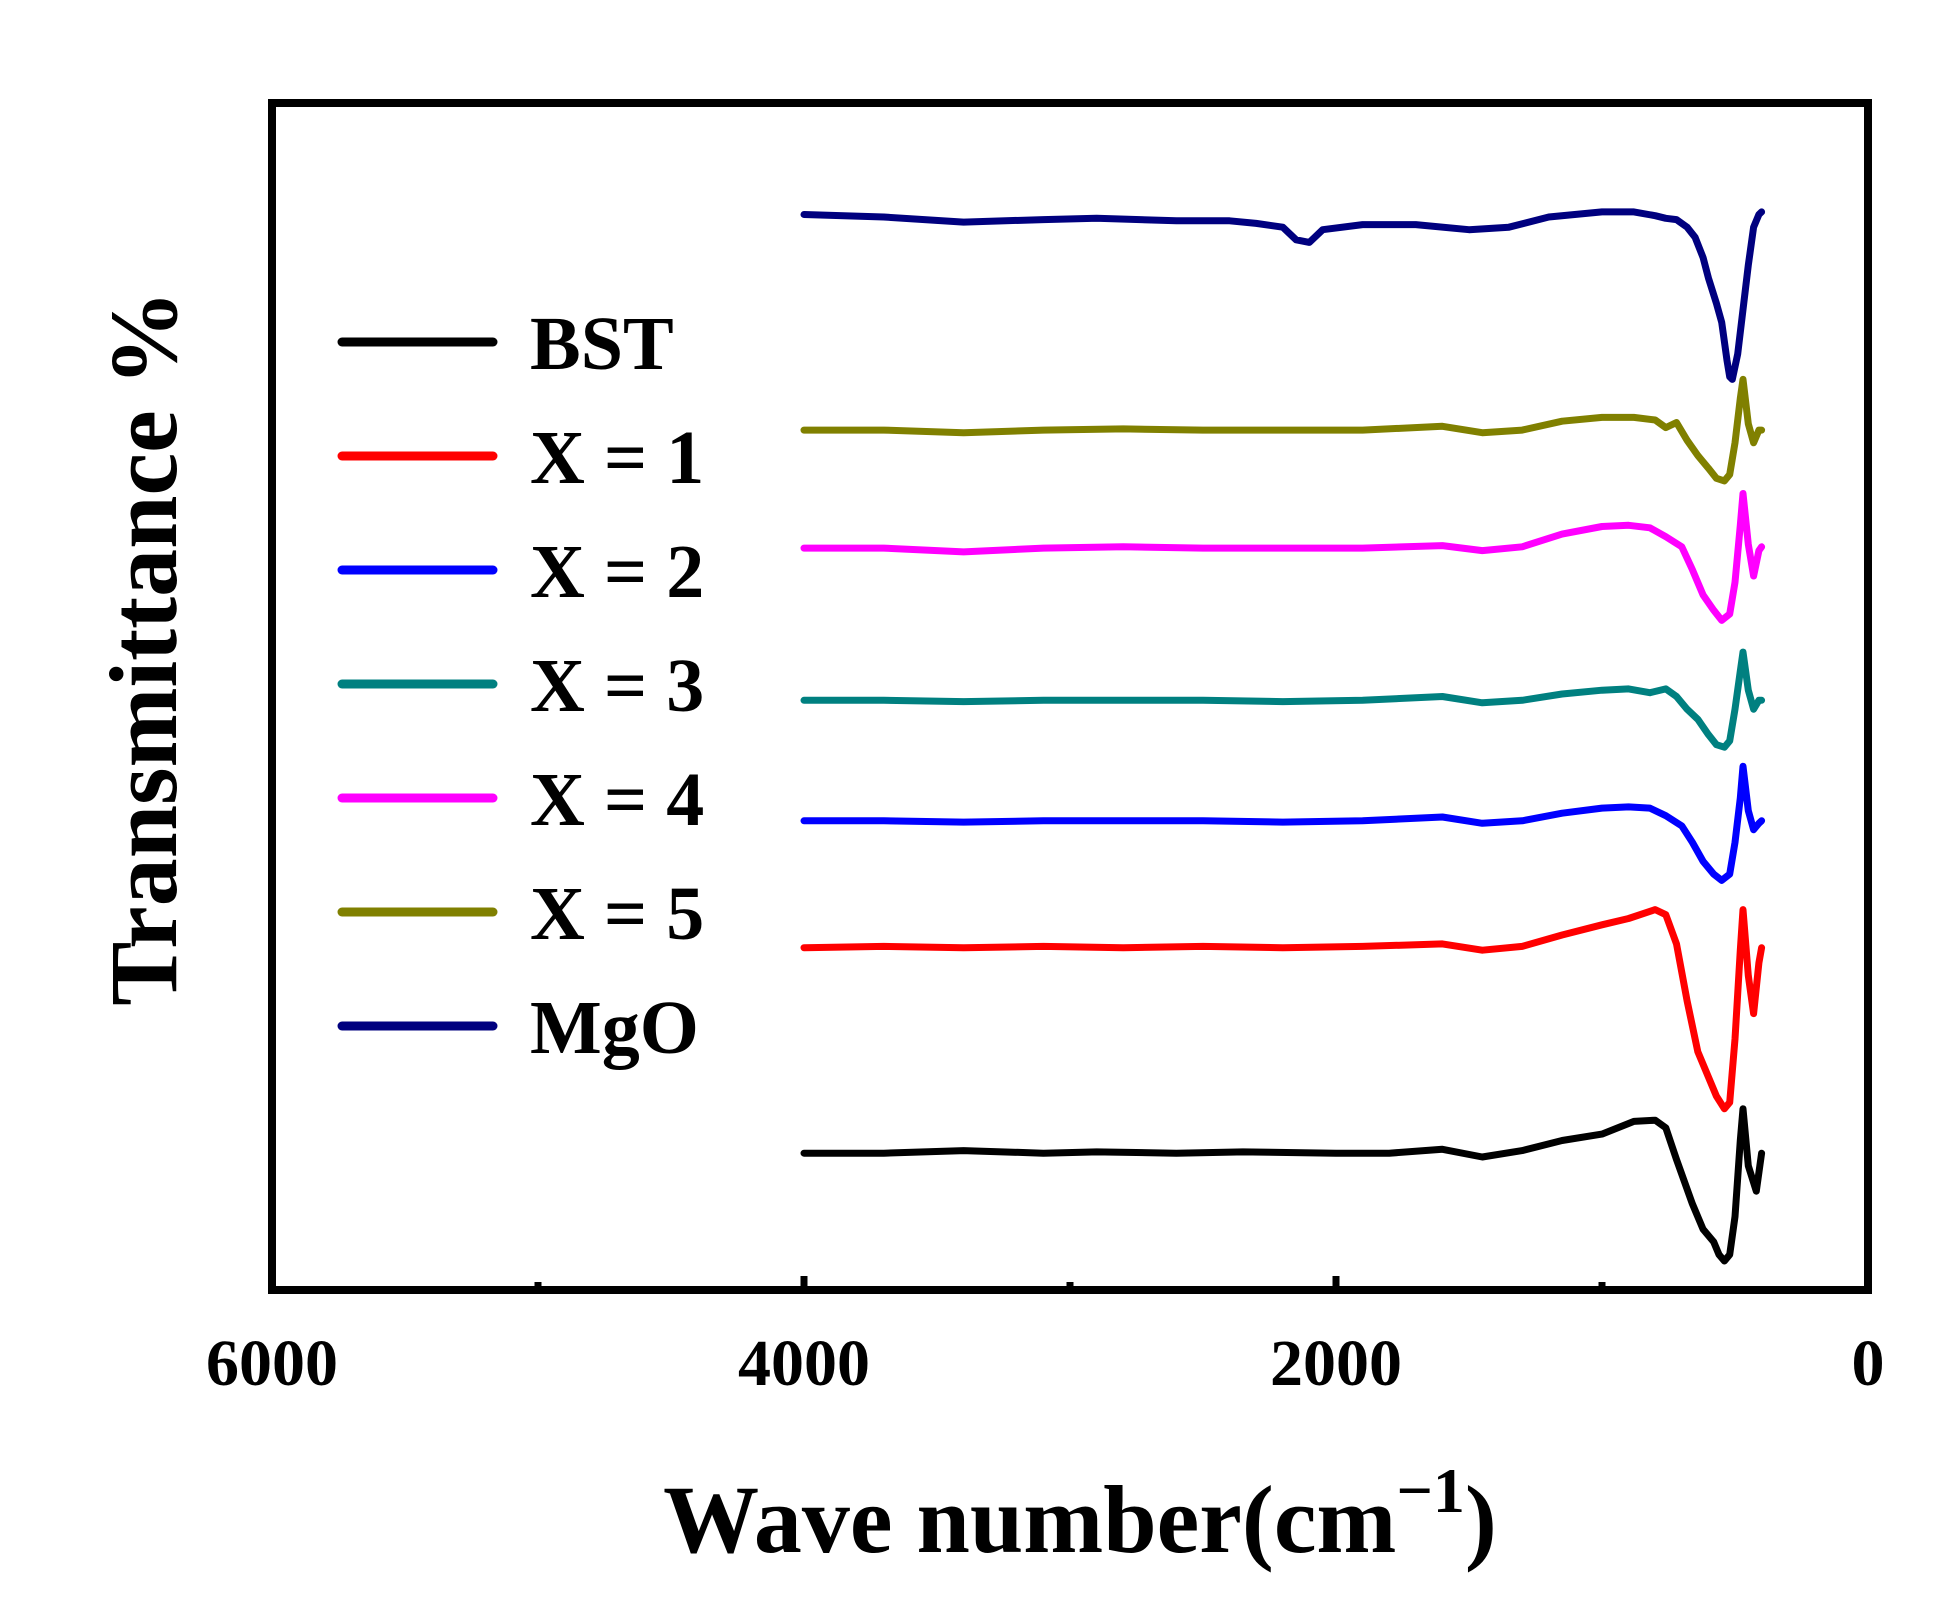 The height and width of the screenshot is (1620, 1953). Describe the element at coordinates (272, 1363) in the screenshot. I see `x-tick-label: 6000` at that location.